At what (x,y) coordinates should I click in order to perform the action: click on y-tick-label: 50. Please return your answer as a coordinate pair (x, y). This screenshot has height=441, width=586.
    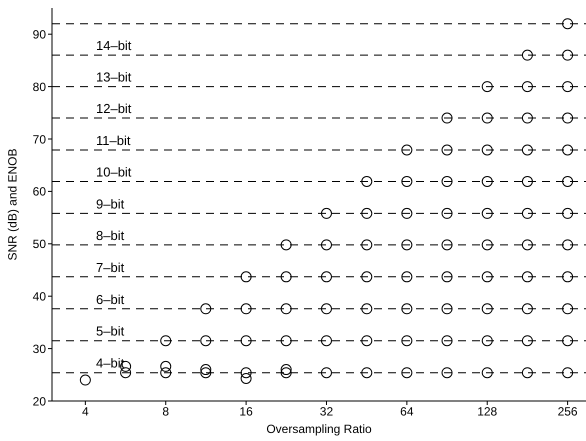
    Looking at the image, I should click on (39, 244).